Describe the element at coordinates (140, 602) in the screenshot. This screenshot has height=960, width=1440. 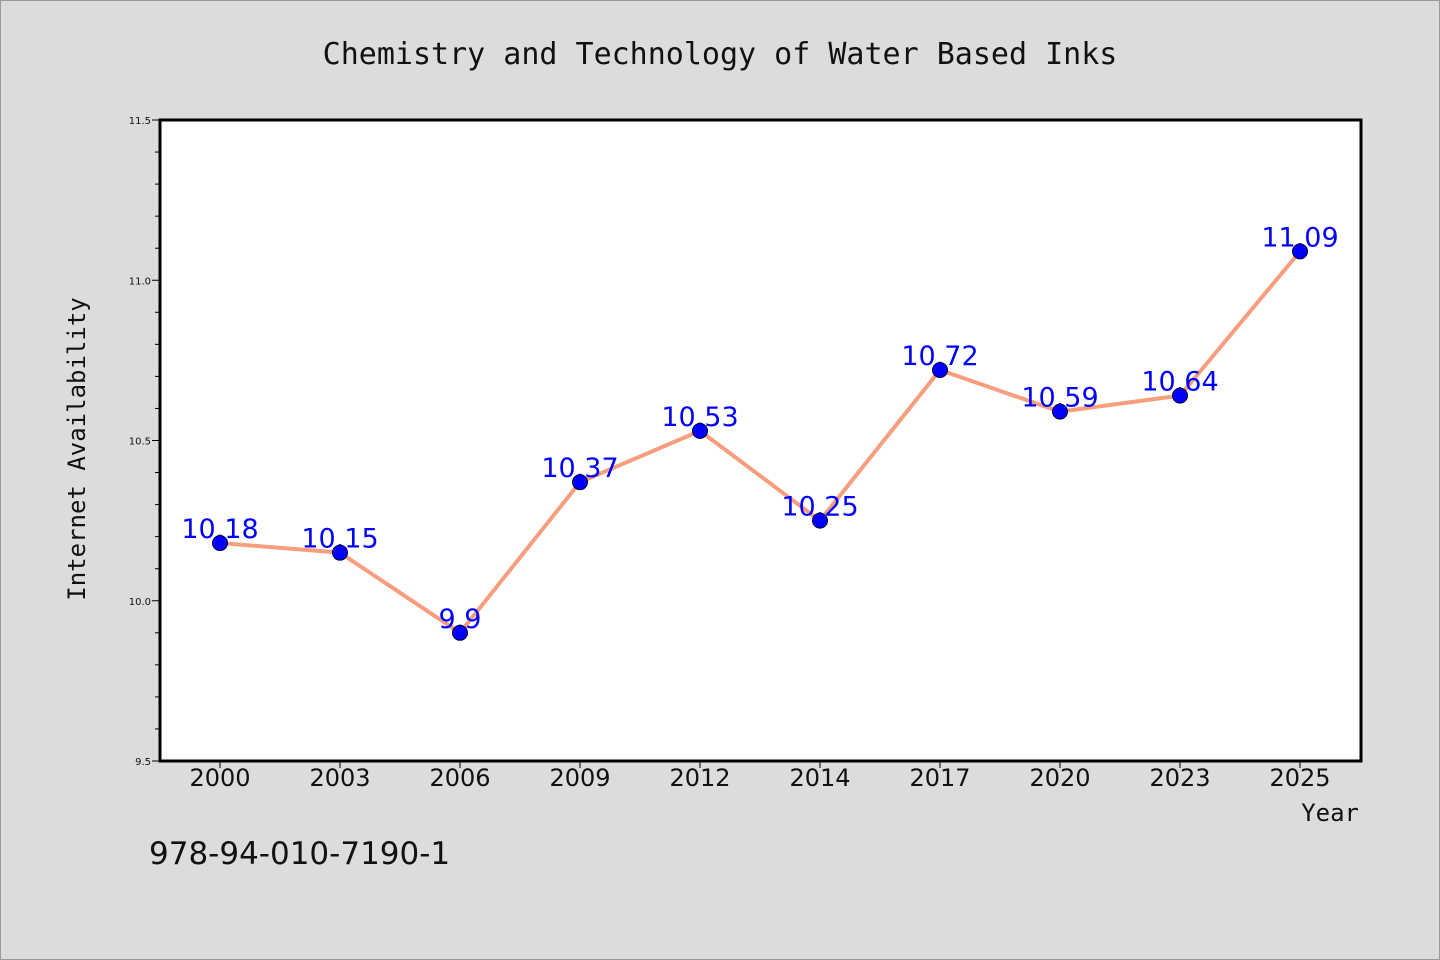
I see `y-tick-label: 10.0` at that location.